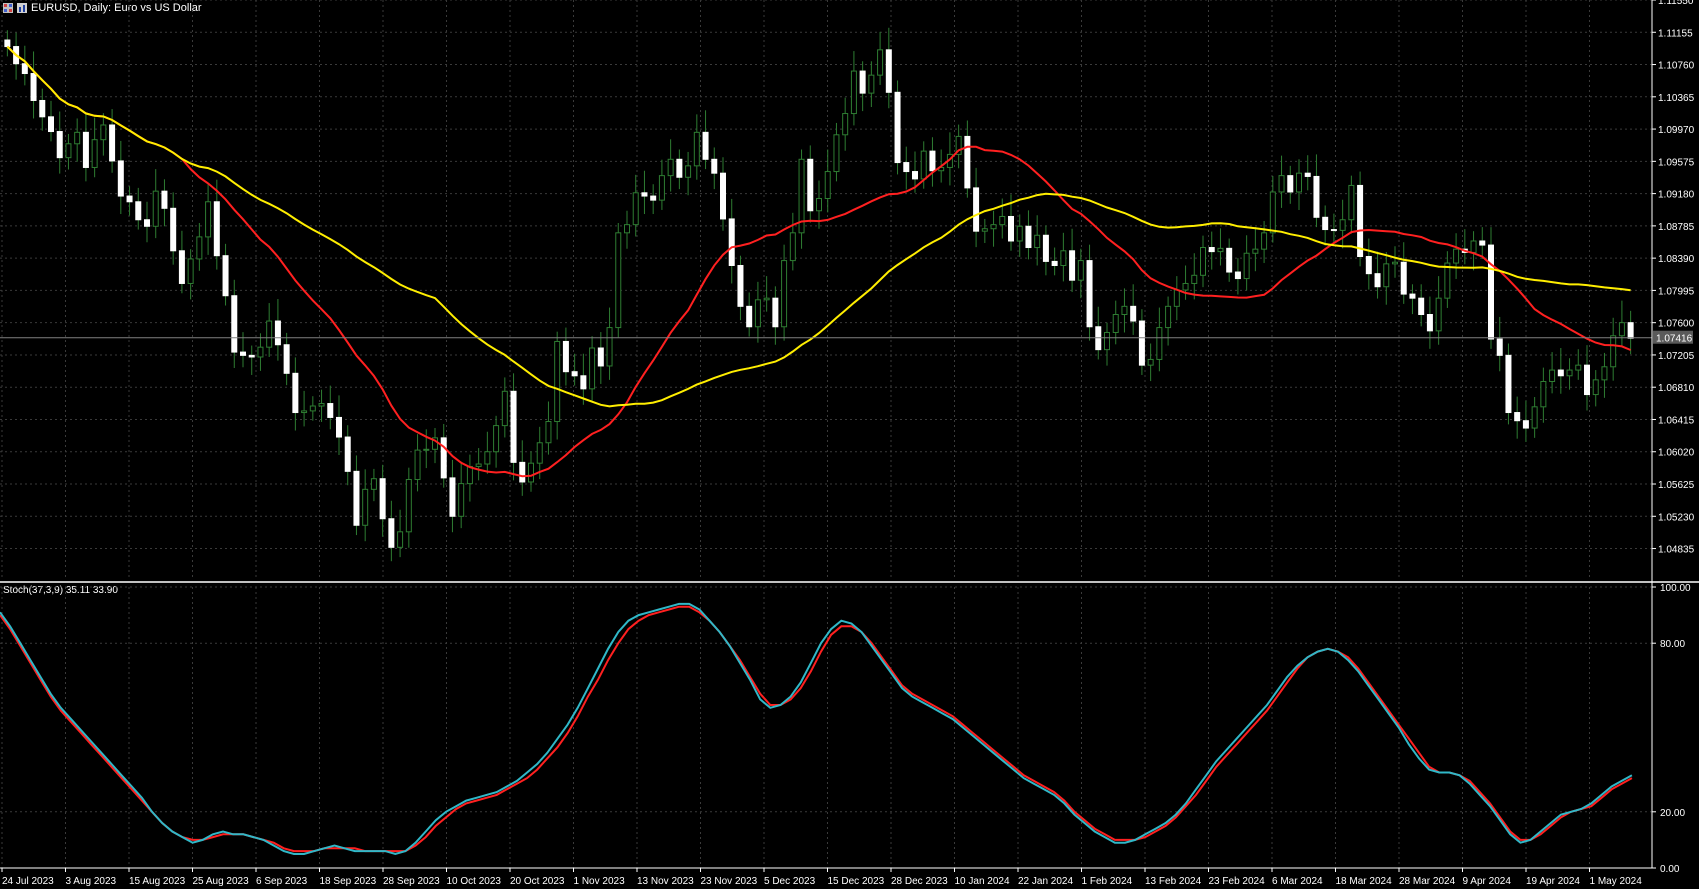 The width and height of the screenshot is (1699, 889). Describe the element at coordinates (1553, 881) in the screenshot. I see `x-tick-label: 19 Apr 2024` at that location.